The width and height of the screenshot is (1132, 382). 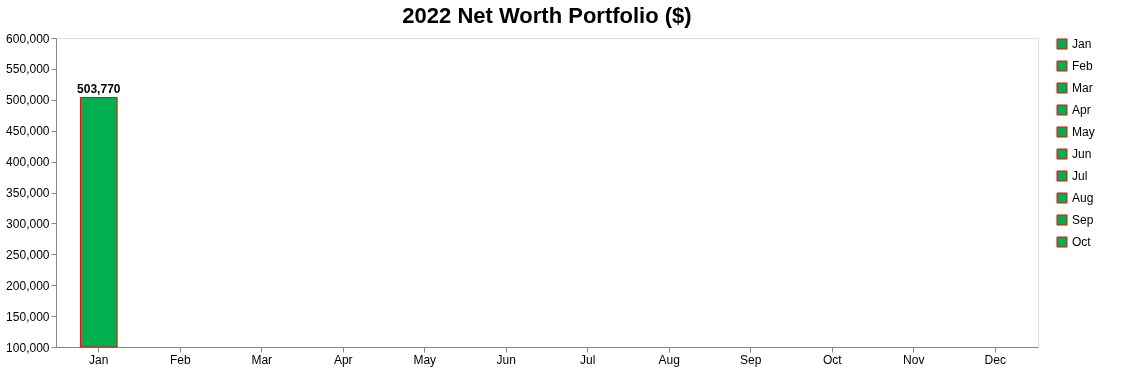 What do you see at coordinates (995, 359) in the screenshot?
I see `x-tick-label: Dec` at bounding box center [995, 359].